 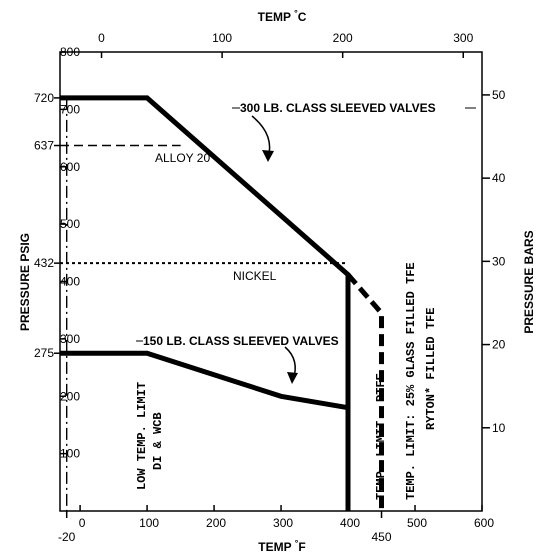 I want to click on svg-text:TEMP. LIMIT: 25% GLASS FILLED: TEMP. LIMIT: 25% GLASS FILLED TFE, so click(x=411, y=381).